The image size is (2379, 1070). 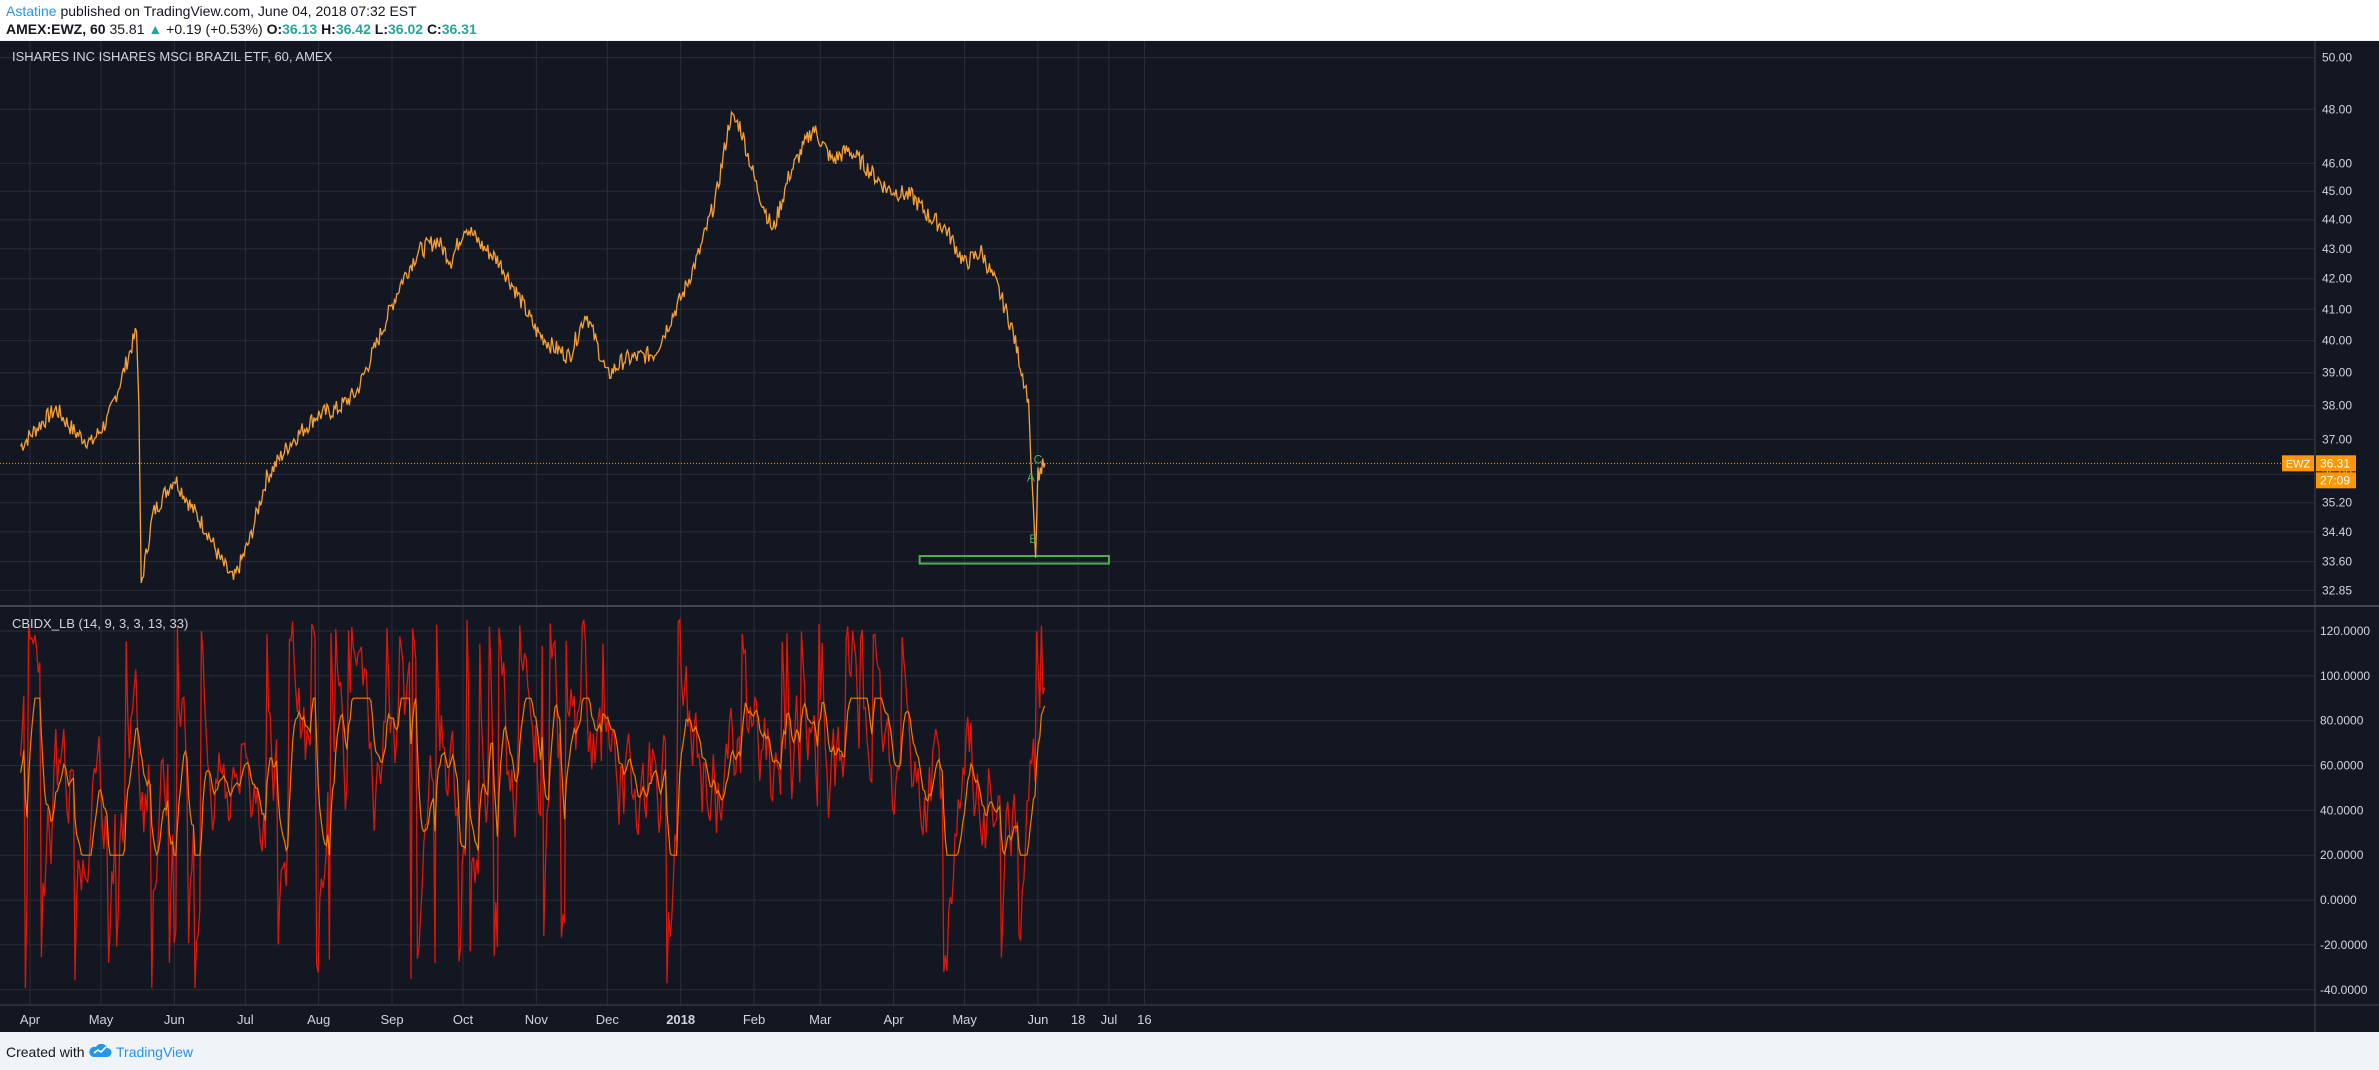 What do you see at coordinates (533, 777) in the screenshot?
I see `oscillator-slow-line` at bounding box center [533, 777].